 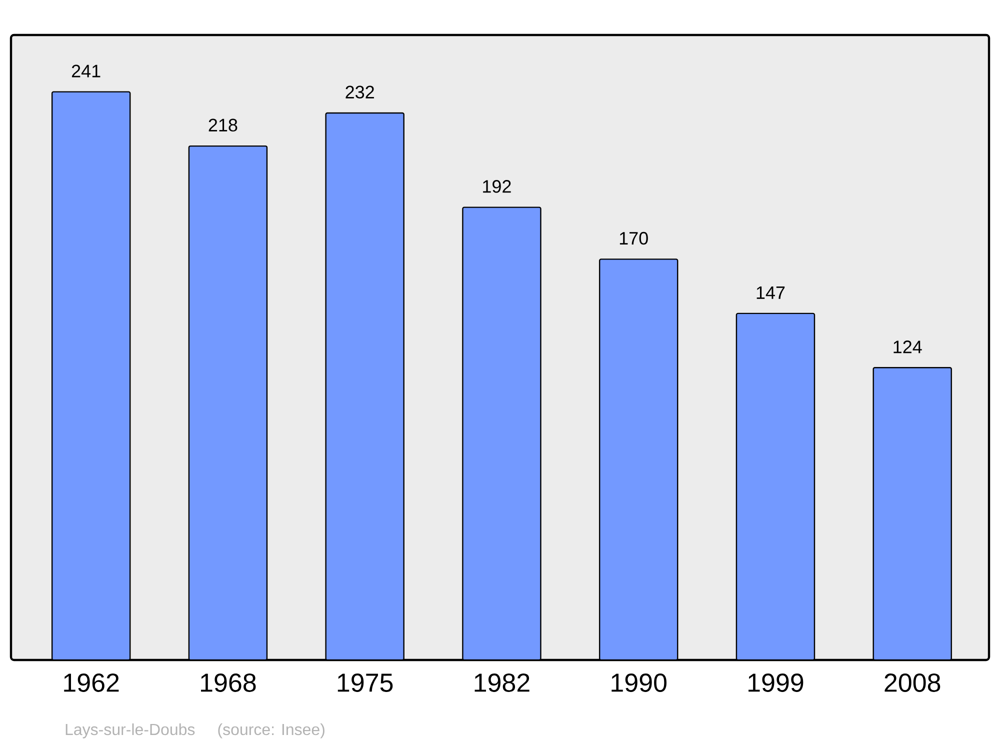 What do you see at coordinates (908, 347) in the screenshot?
I see `data-label: 124` at bounding box center [908, 347].